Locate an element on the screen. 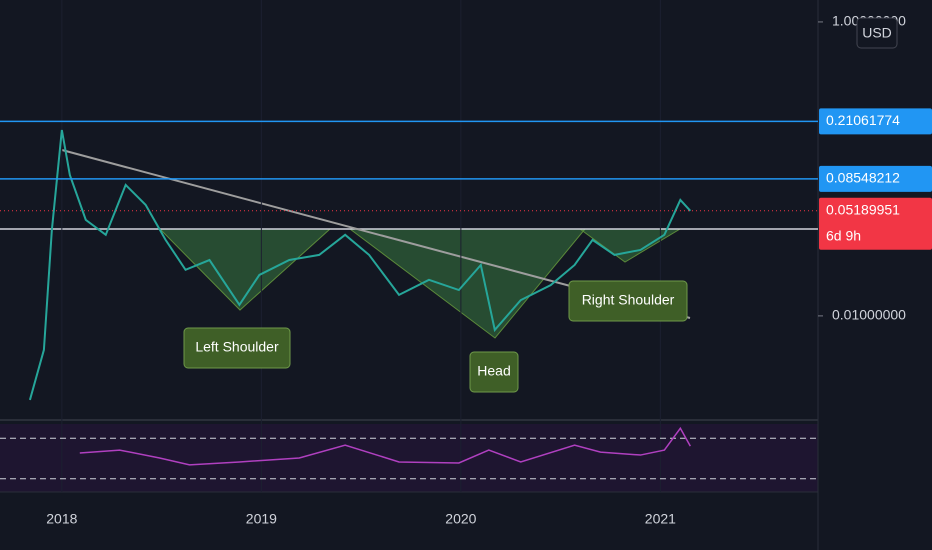  level-label: 0.05189951 is located at coordinates (863, 209).